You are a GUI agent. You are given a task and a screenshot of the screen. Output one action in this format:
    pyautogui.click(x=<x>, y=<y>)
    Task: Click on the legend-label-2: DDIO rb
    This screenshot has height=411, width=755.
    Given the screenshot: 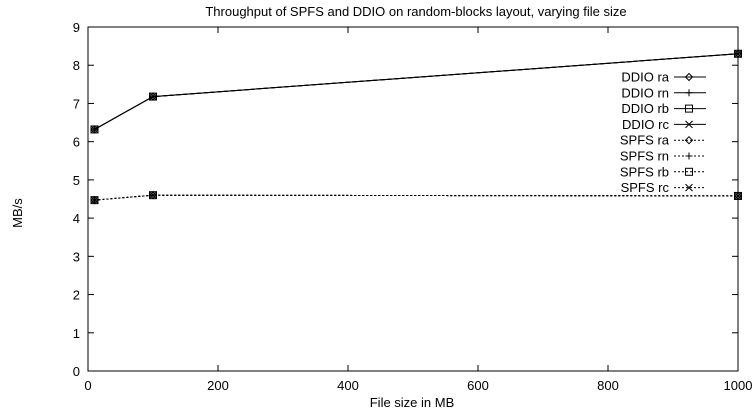 What is the action you would take?
    pyautogui.click(x=645, y=108)
    